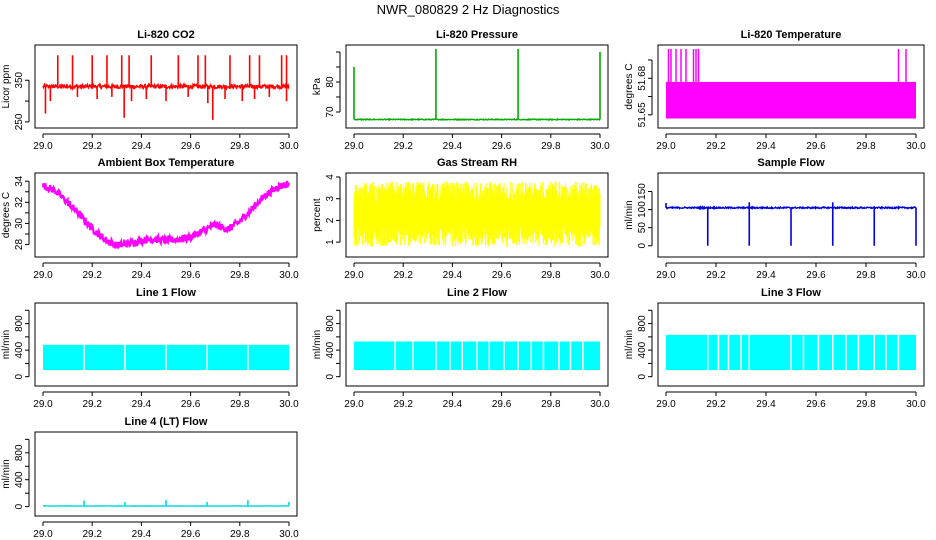 This screenshot has height=540, width=936. I want to click on panel-title: Line 1 Flow, so click(166, 293).